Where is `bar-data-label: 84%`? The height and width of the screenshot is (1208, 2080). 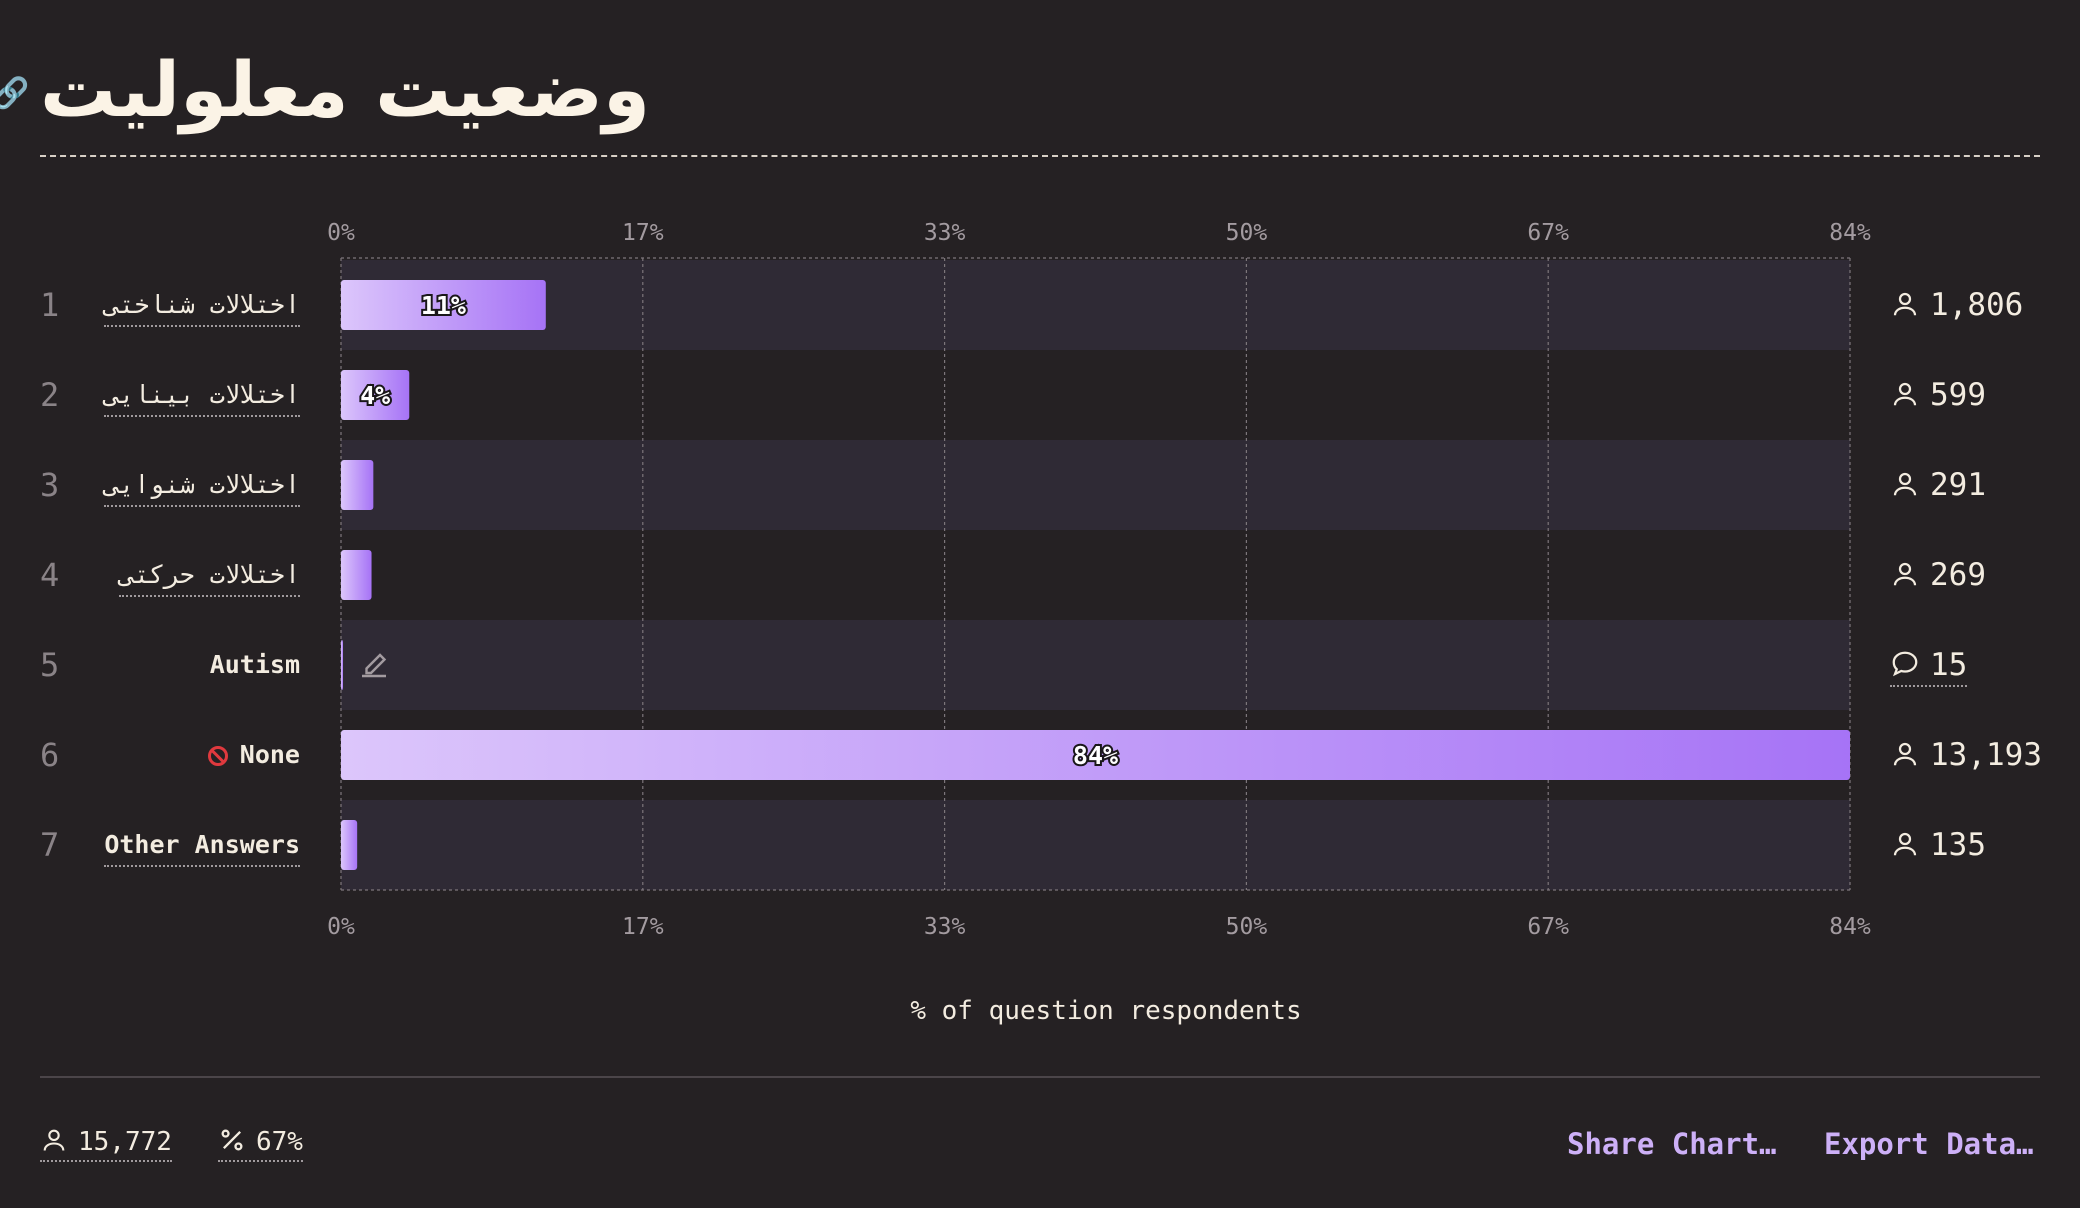
bar-data-label: 84% is located at coordinates (1095, 755).